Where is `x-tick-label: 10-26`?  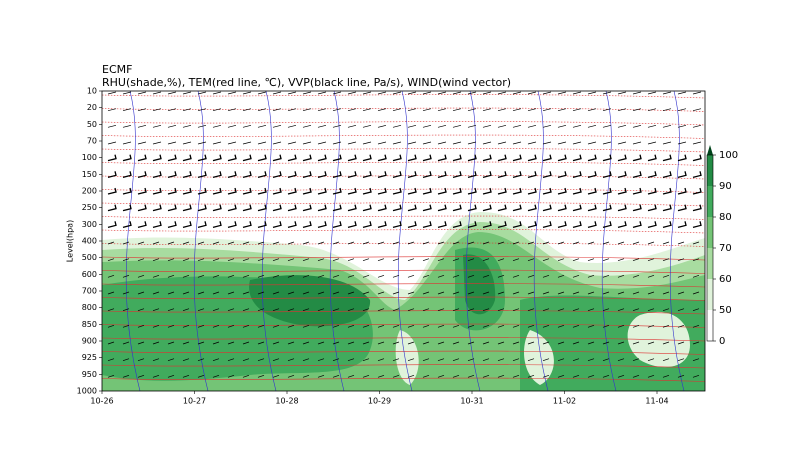 x-tick-label: 10-26 is located at coordinates (101, 401).